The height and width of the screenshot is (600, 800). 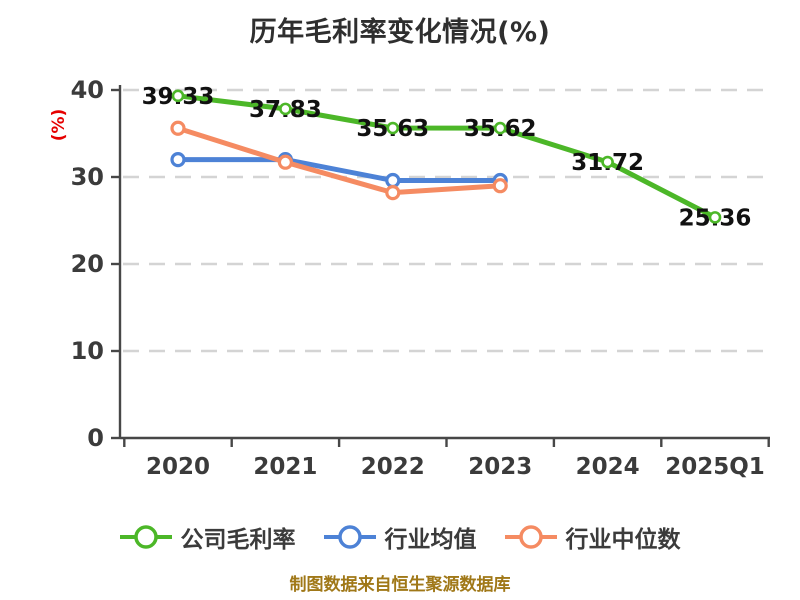 I want to click on x-tick-label: 2021, so click(x=285, y=467).